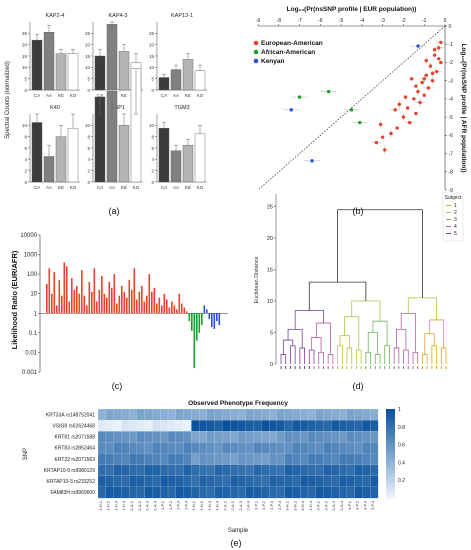 The width and height of the screenshot is (471, 550). Describe the element at coordinates (181, 108) in the screenshot. I see `panel-a-title: TGM3` at that location.